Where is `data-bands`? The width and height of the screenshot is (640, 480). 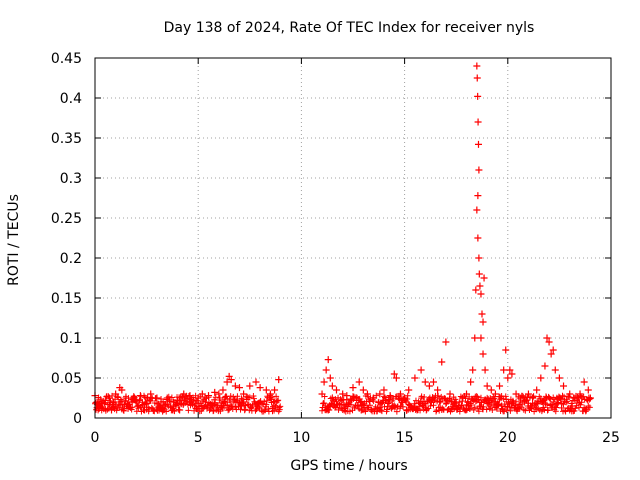 data-bands is located at coordinates (343, 403).